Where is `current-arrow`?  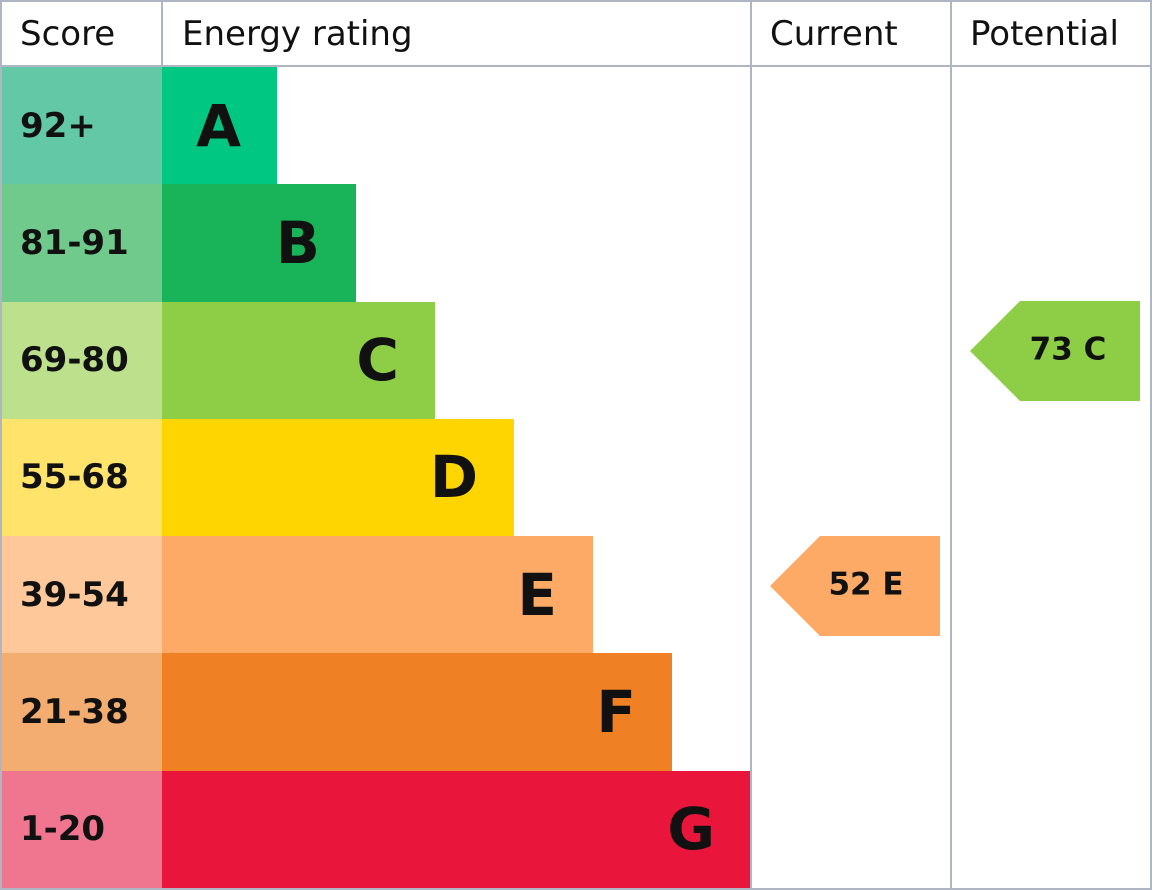
current-arrow is located at coordinates (855, 586).